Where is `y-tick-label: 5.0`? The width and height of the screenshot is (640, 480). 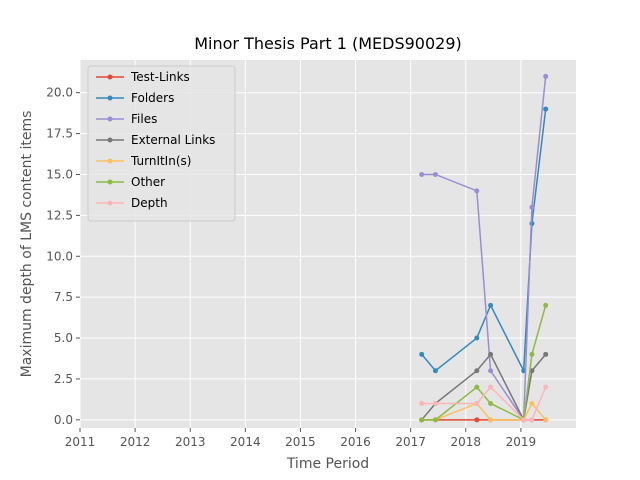
y-tick-label: 5.0 is located at coordinates (63, 338).